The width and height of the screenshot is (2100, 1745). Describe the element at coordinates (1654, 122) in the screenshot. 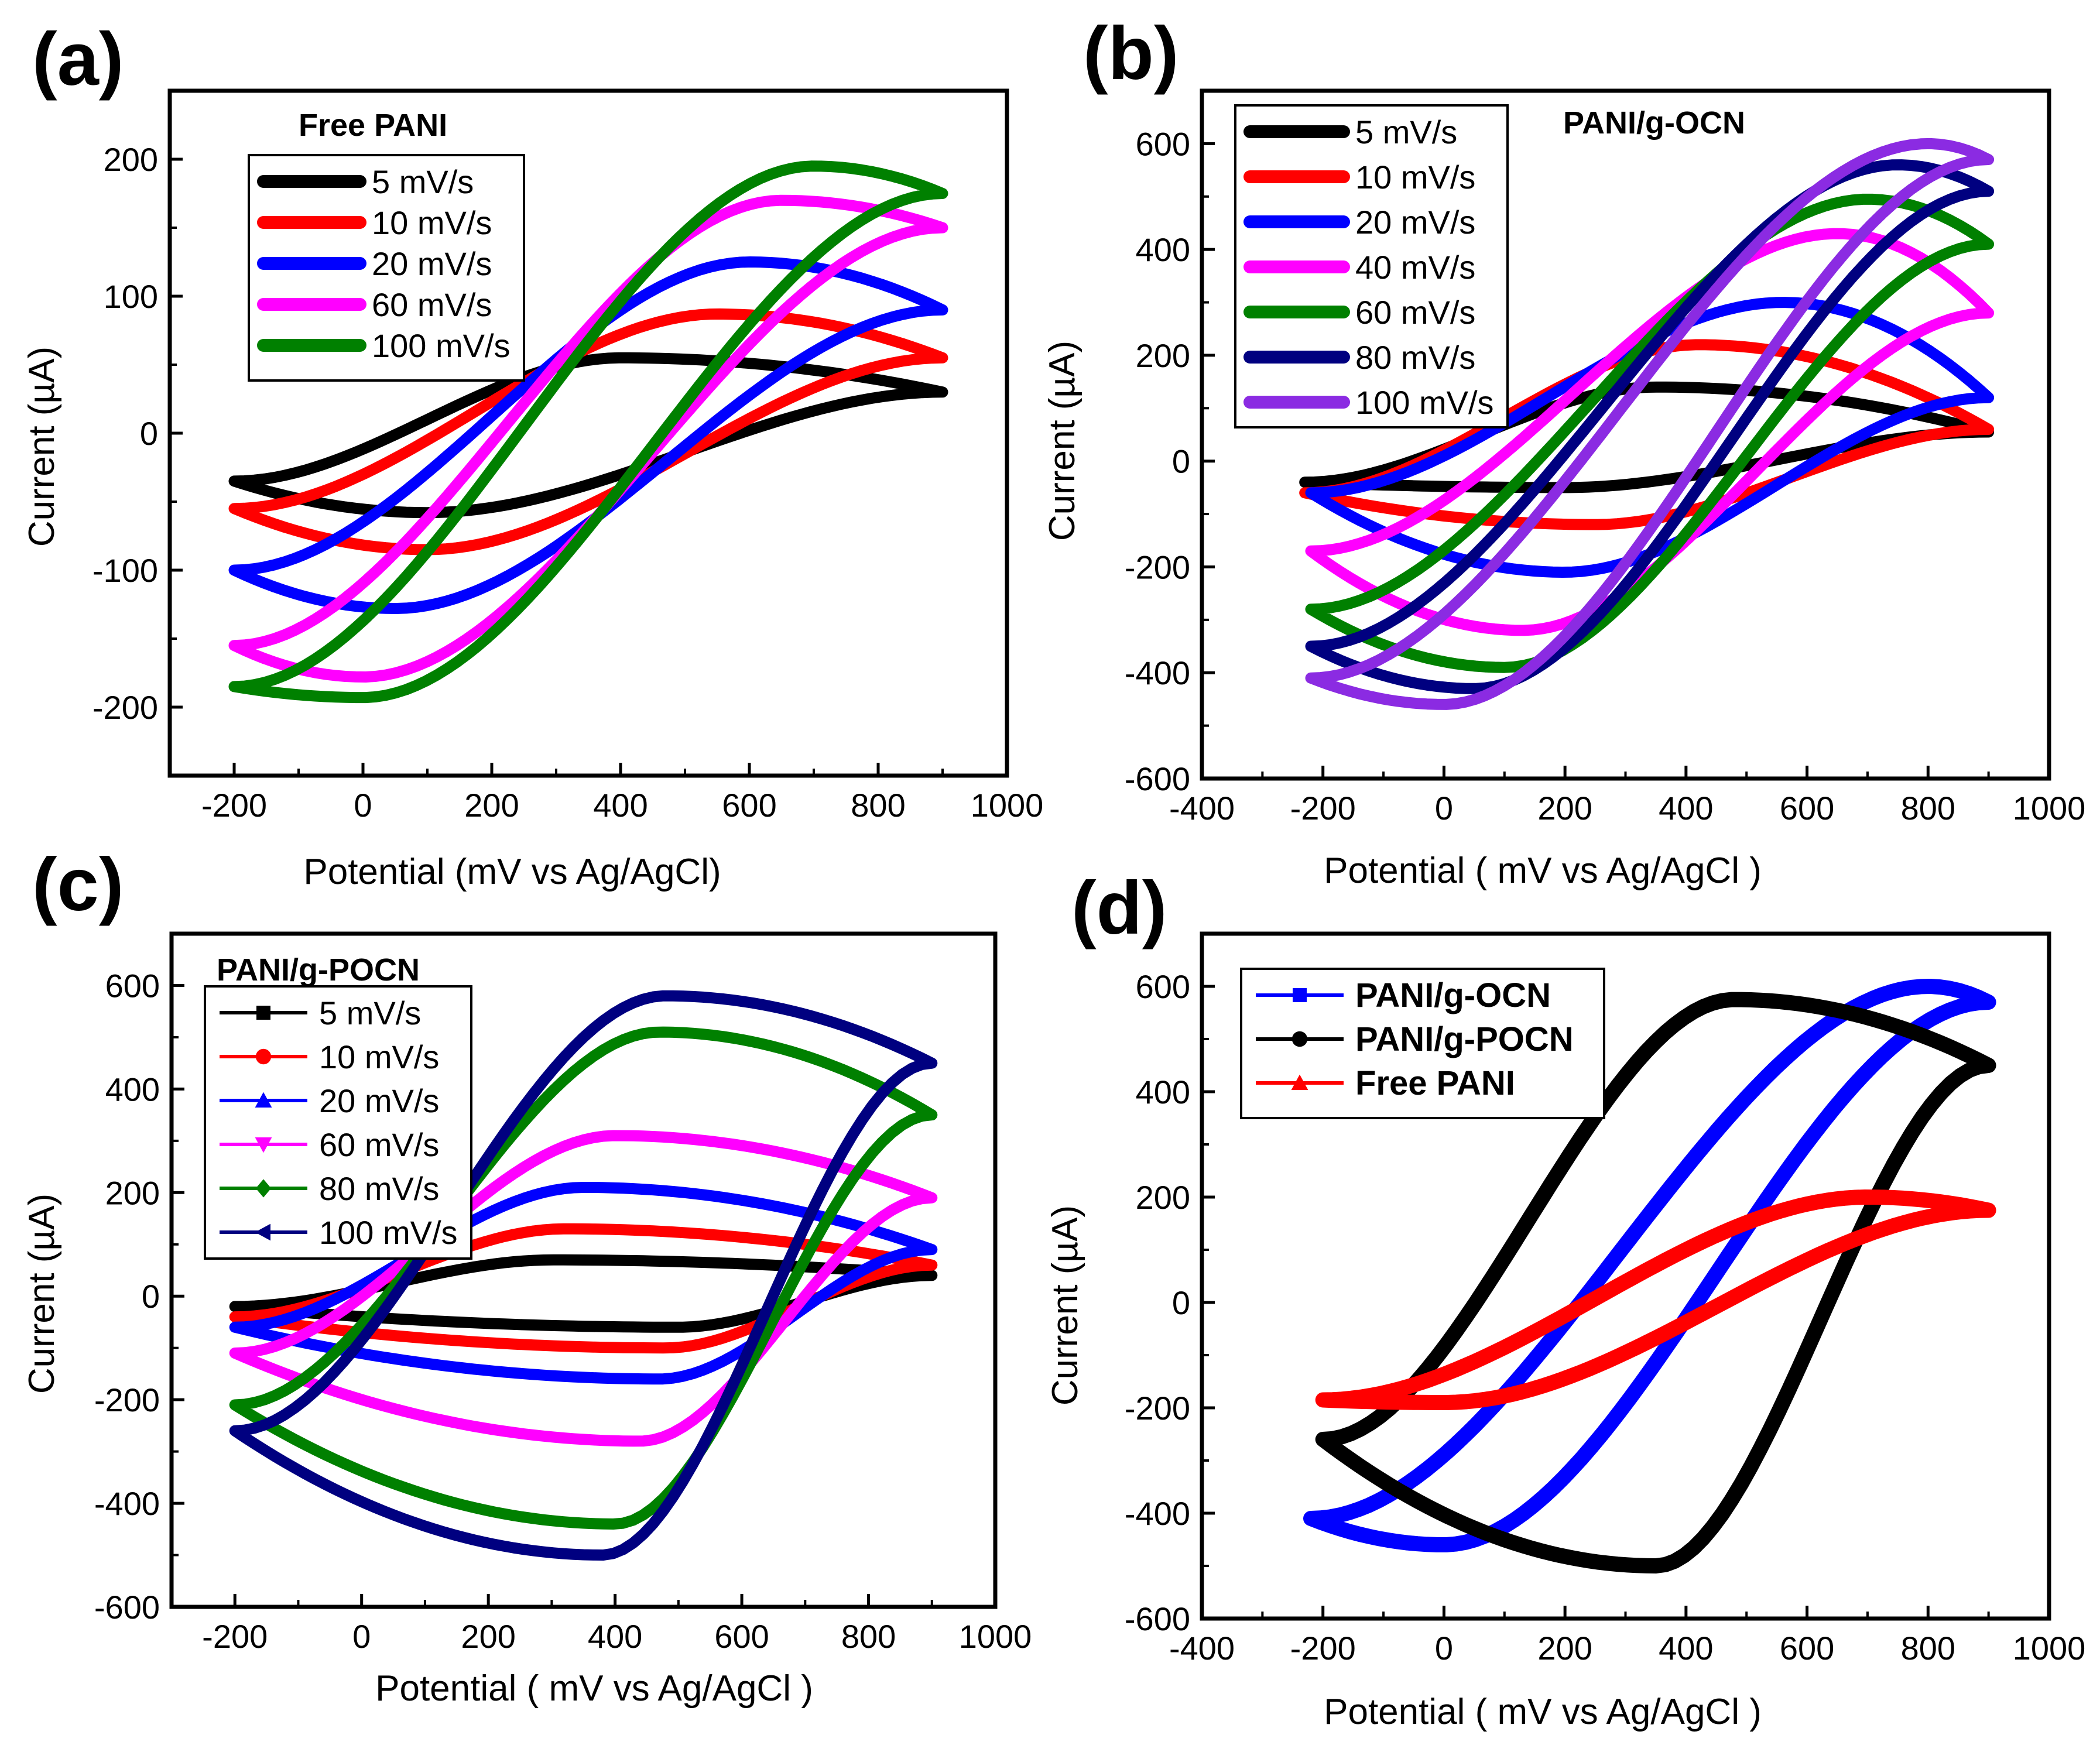

I see `legend-title-b: PANI/g-OCN` at that location.